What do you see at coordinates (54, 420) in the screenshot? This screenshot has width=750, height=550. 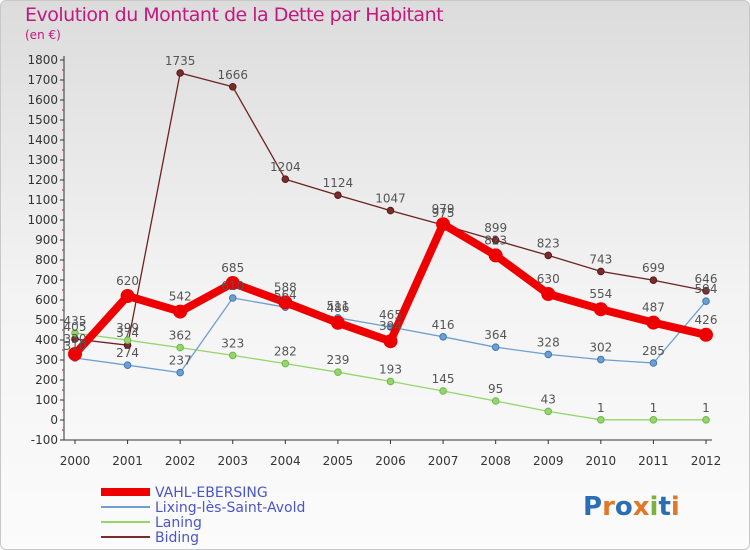 I see `y-tick-label: 0` at bounding box center [54, 420].